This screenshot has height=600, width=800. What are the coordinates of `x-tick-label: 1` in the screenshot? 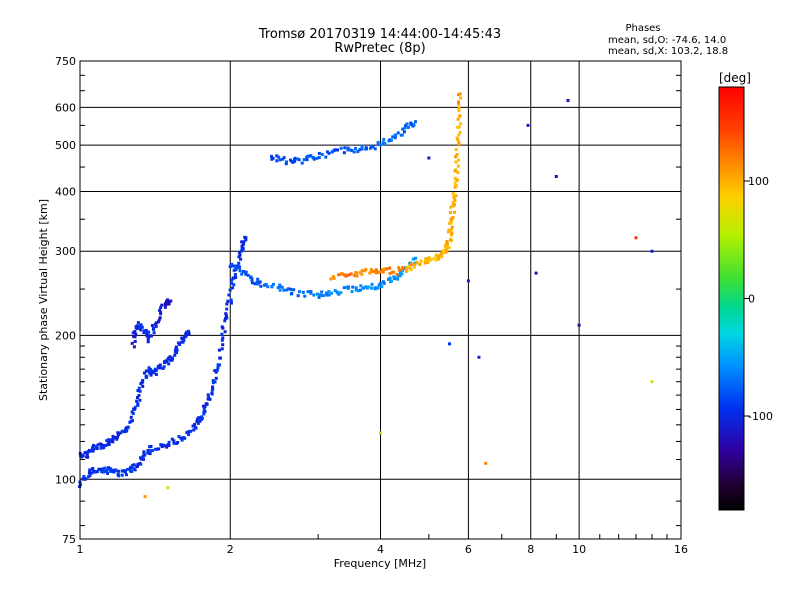 It's located at (80, 549).